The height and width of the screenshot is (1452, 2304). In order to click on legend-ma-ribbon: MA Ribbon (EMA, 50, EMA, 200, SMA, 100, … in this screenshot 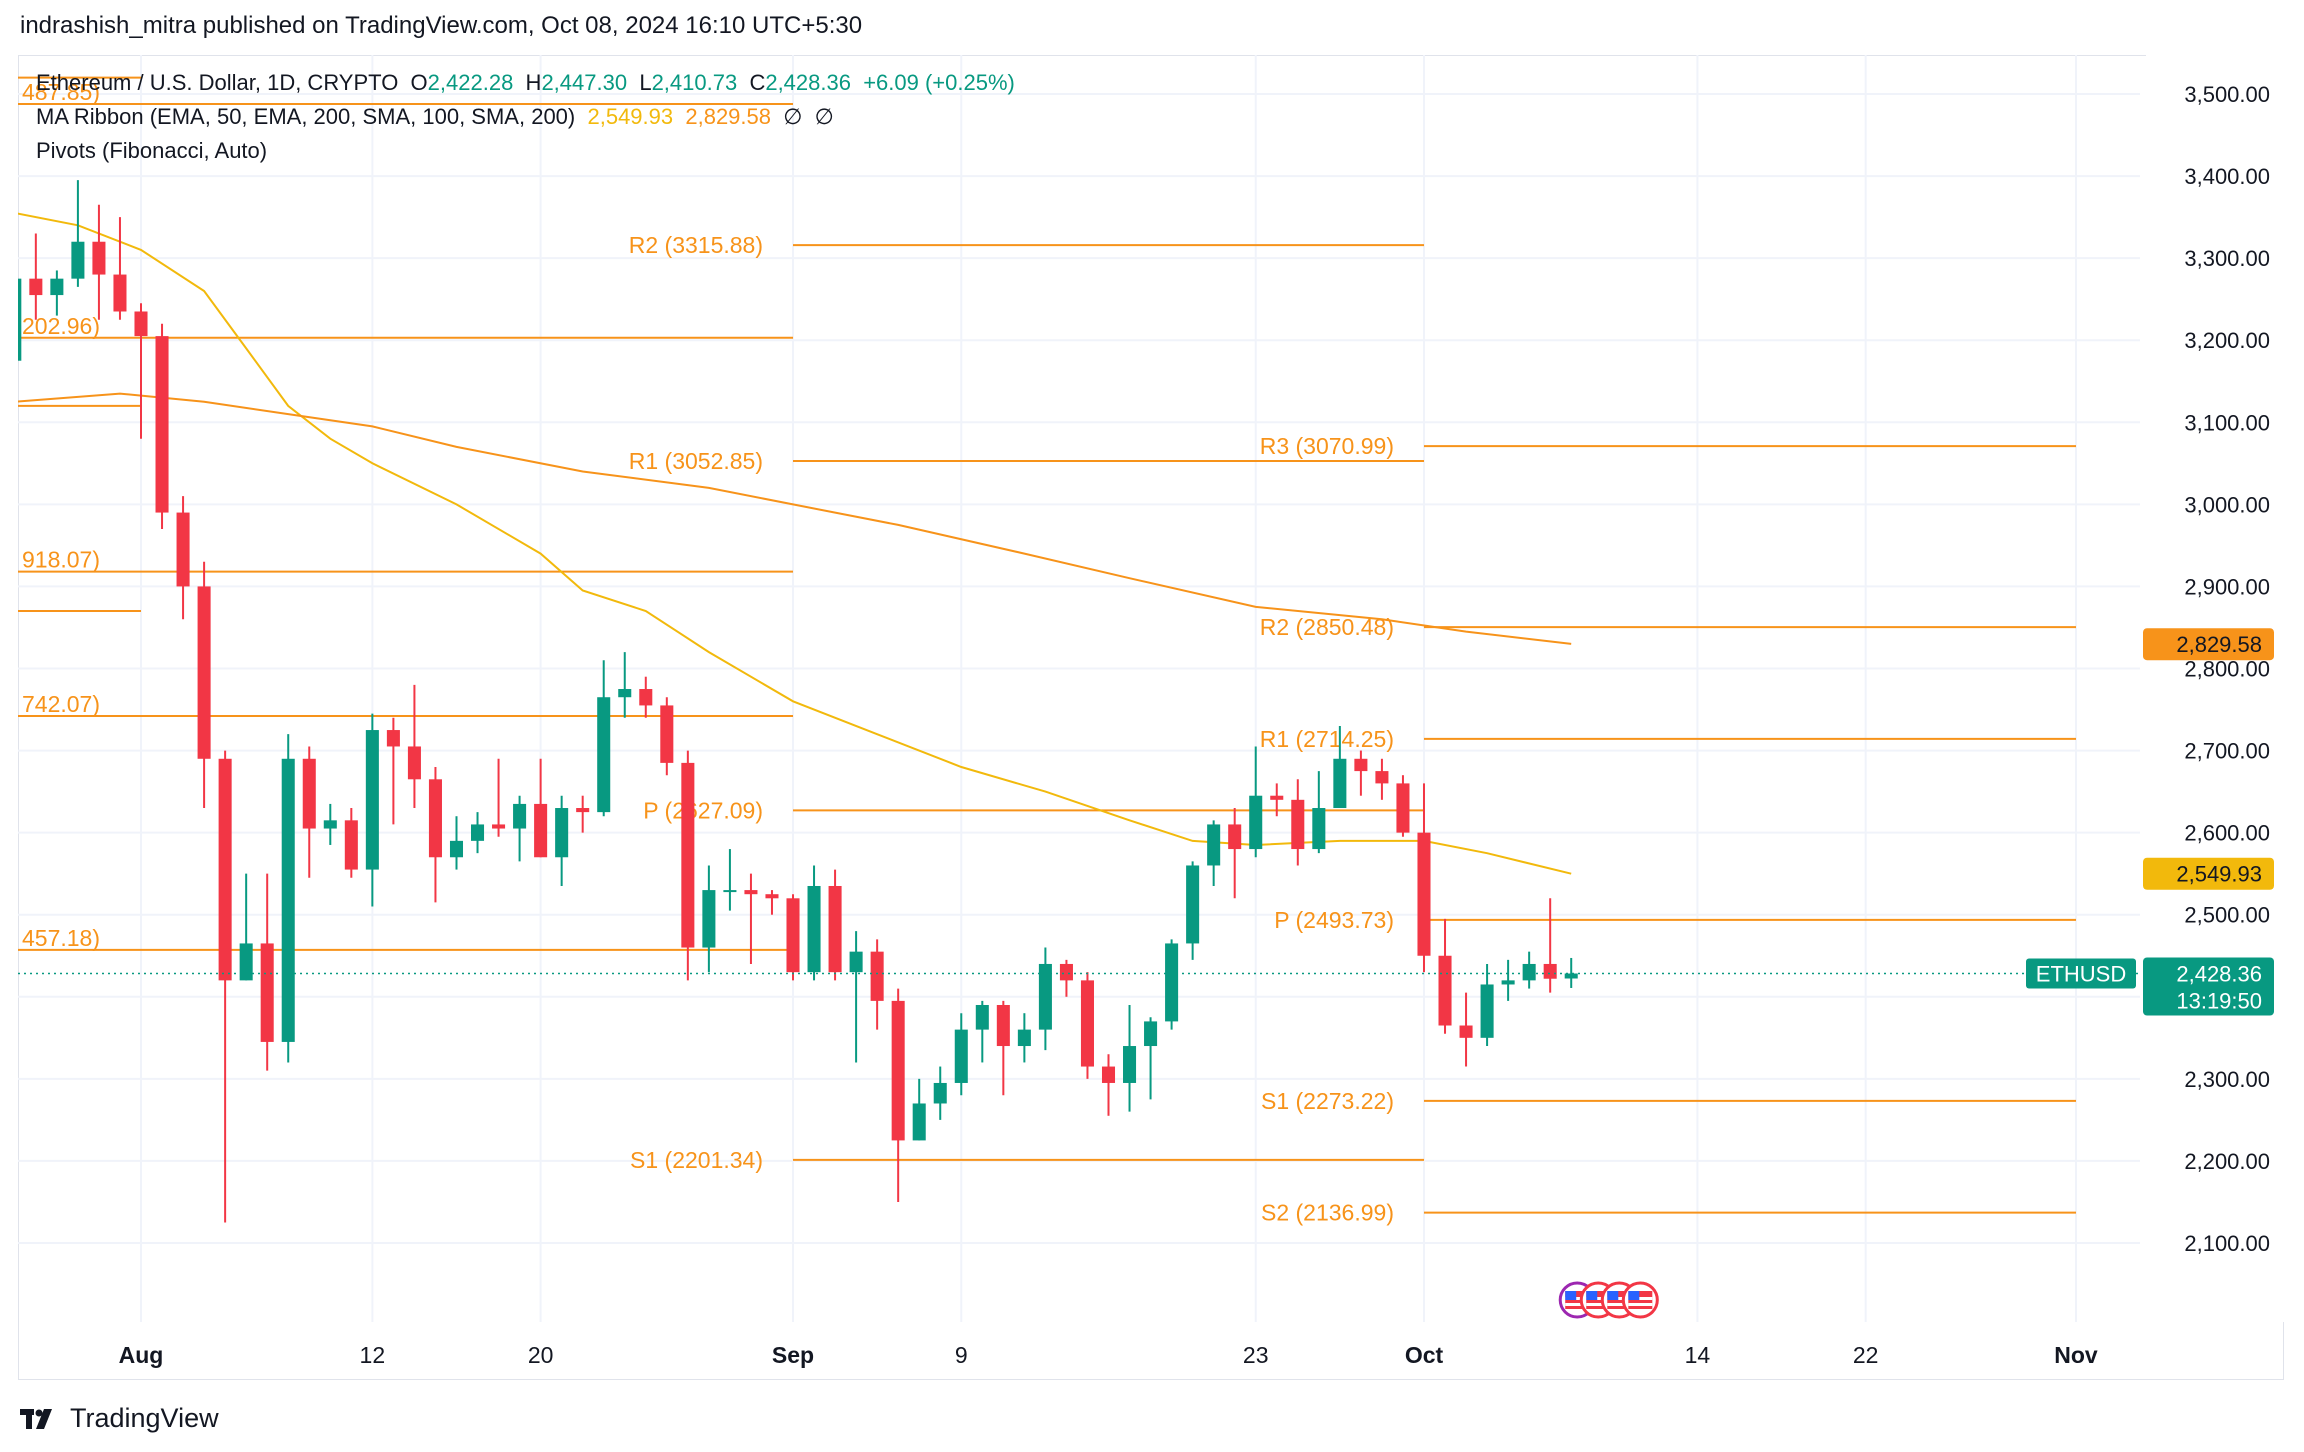, I will do `click(306, 116)`.